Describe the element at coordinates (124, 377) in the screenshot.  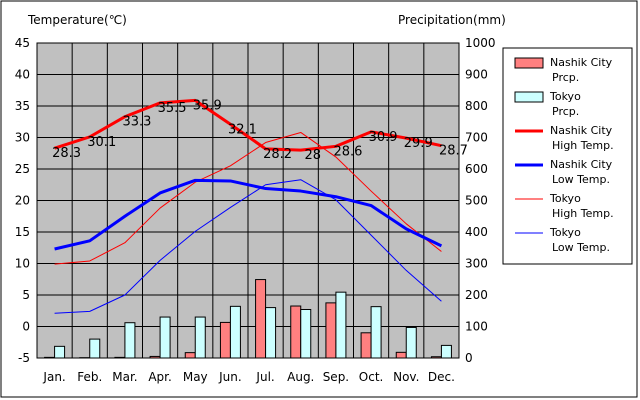
I see `x-tick-label: Mar.` at that location.